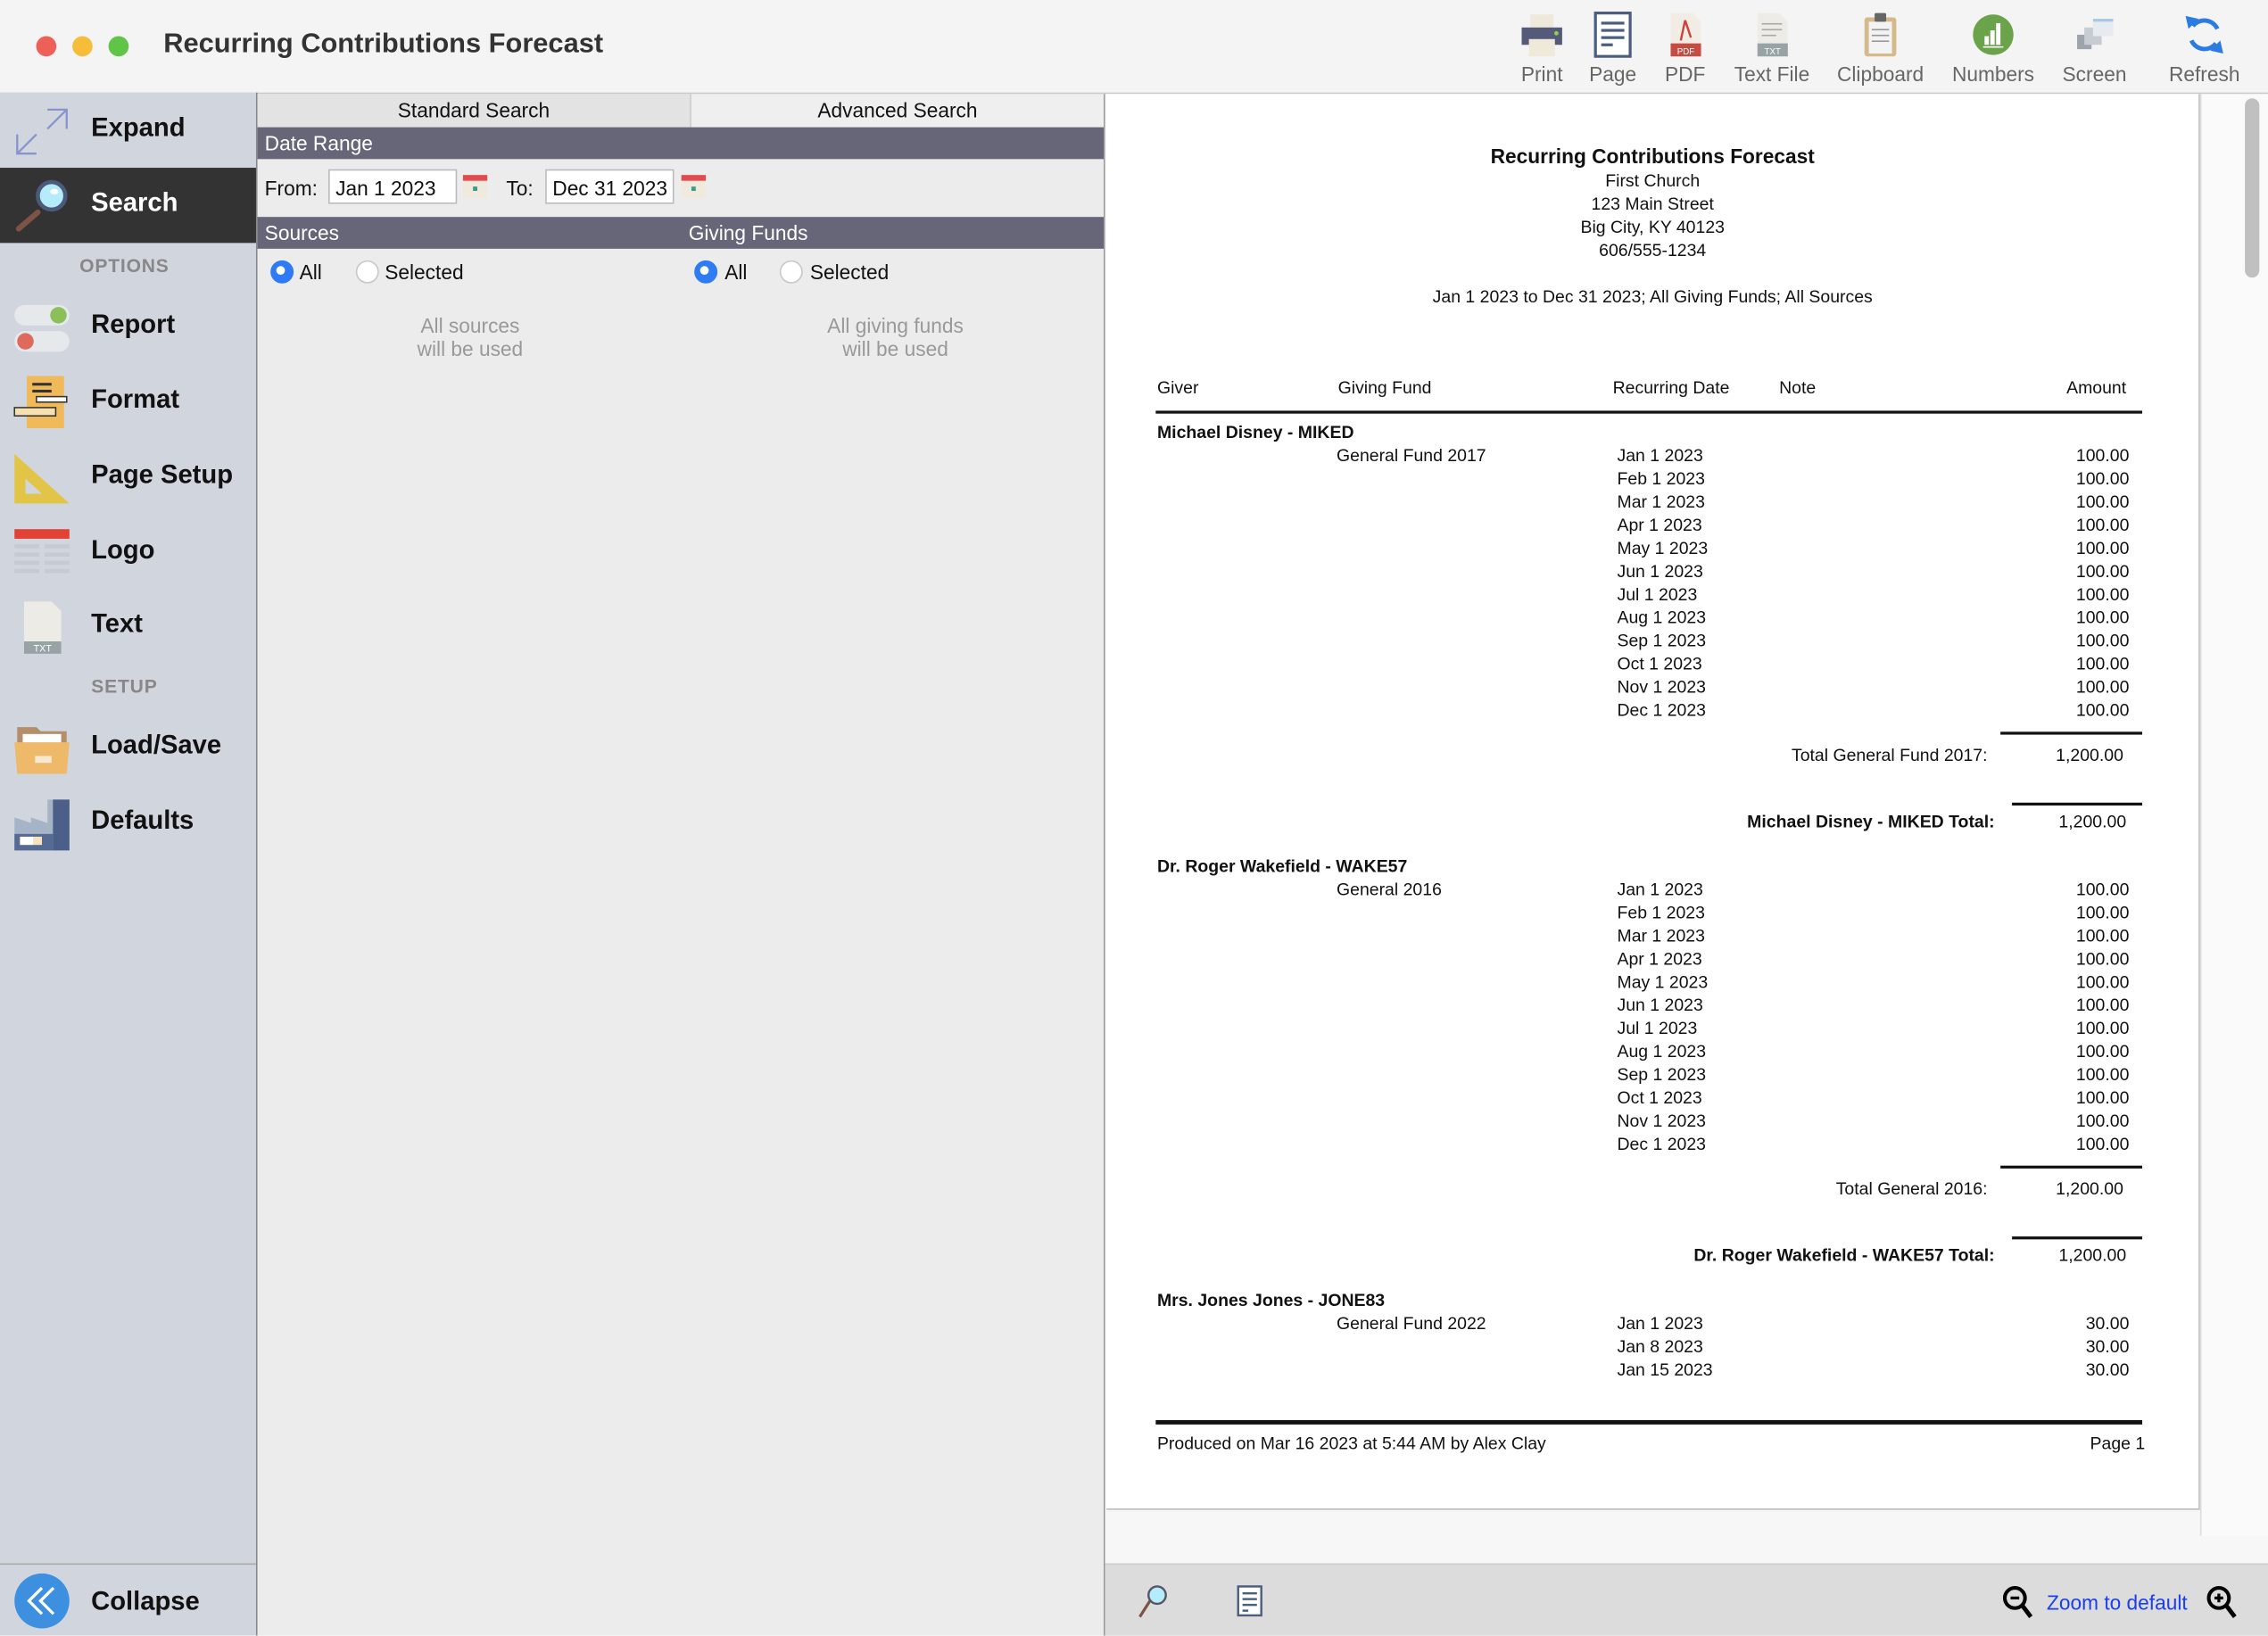 The width and height of the screenshot is (2268, 1636). Describe the element at coordinates (42, 825) in the screenshot. I see `factory-icon` at that location.